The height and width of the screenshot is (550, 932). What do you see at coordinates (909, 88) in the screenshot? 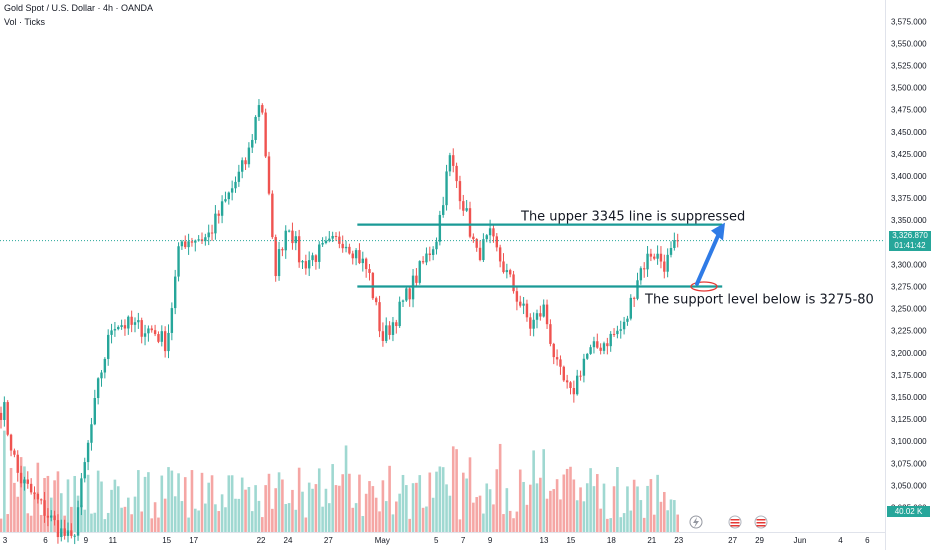
I see `price-tick-label: 3,500.000` at bounding box center [909, 88].